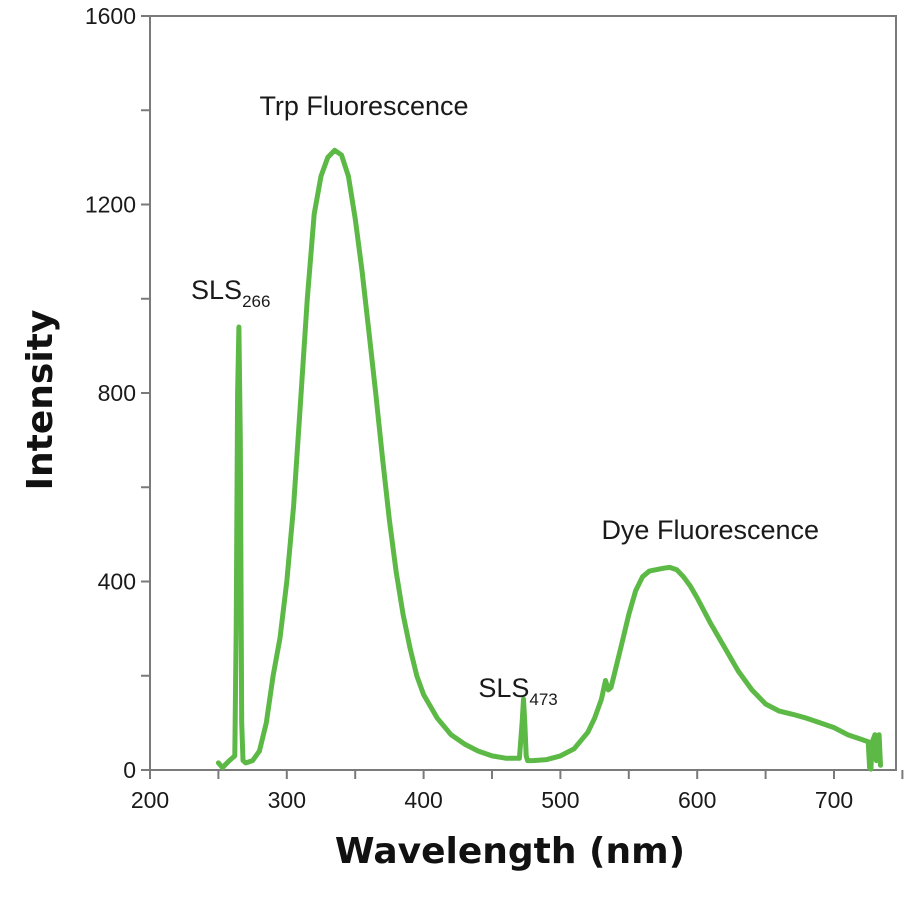 The height and width of the screenshot is (907, 920). I want to click on x-tick-label: 500, so click(560, 800).